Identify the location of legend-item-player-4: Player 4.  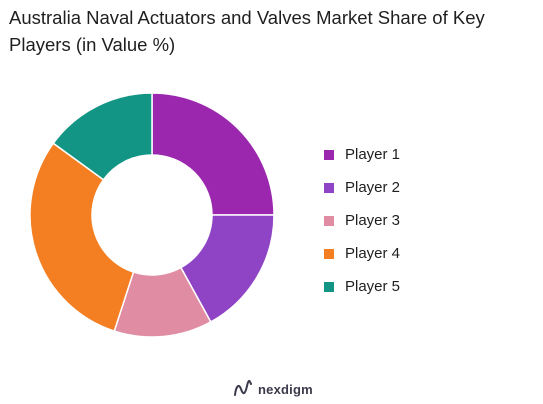
(362, 253).